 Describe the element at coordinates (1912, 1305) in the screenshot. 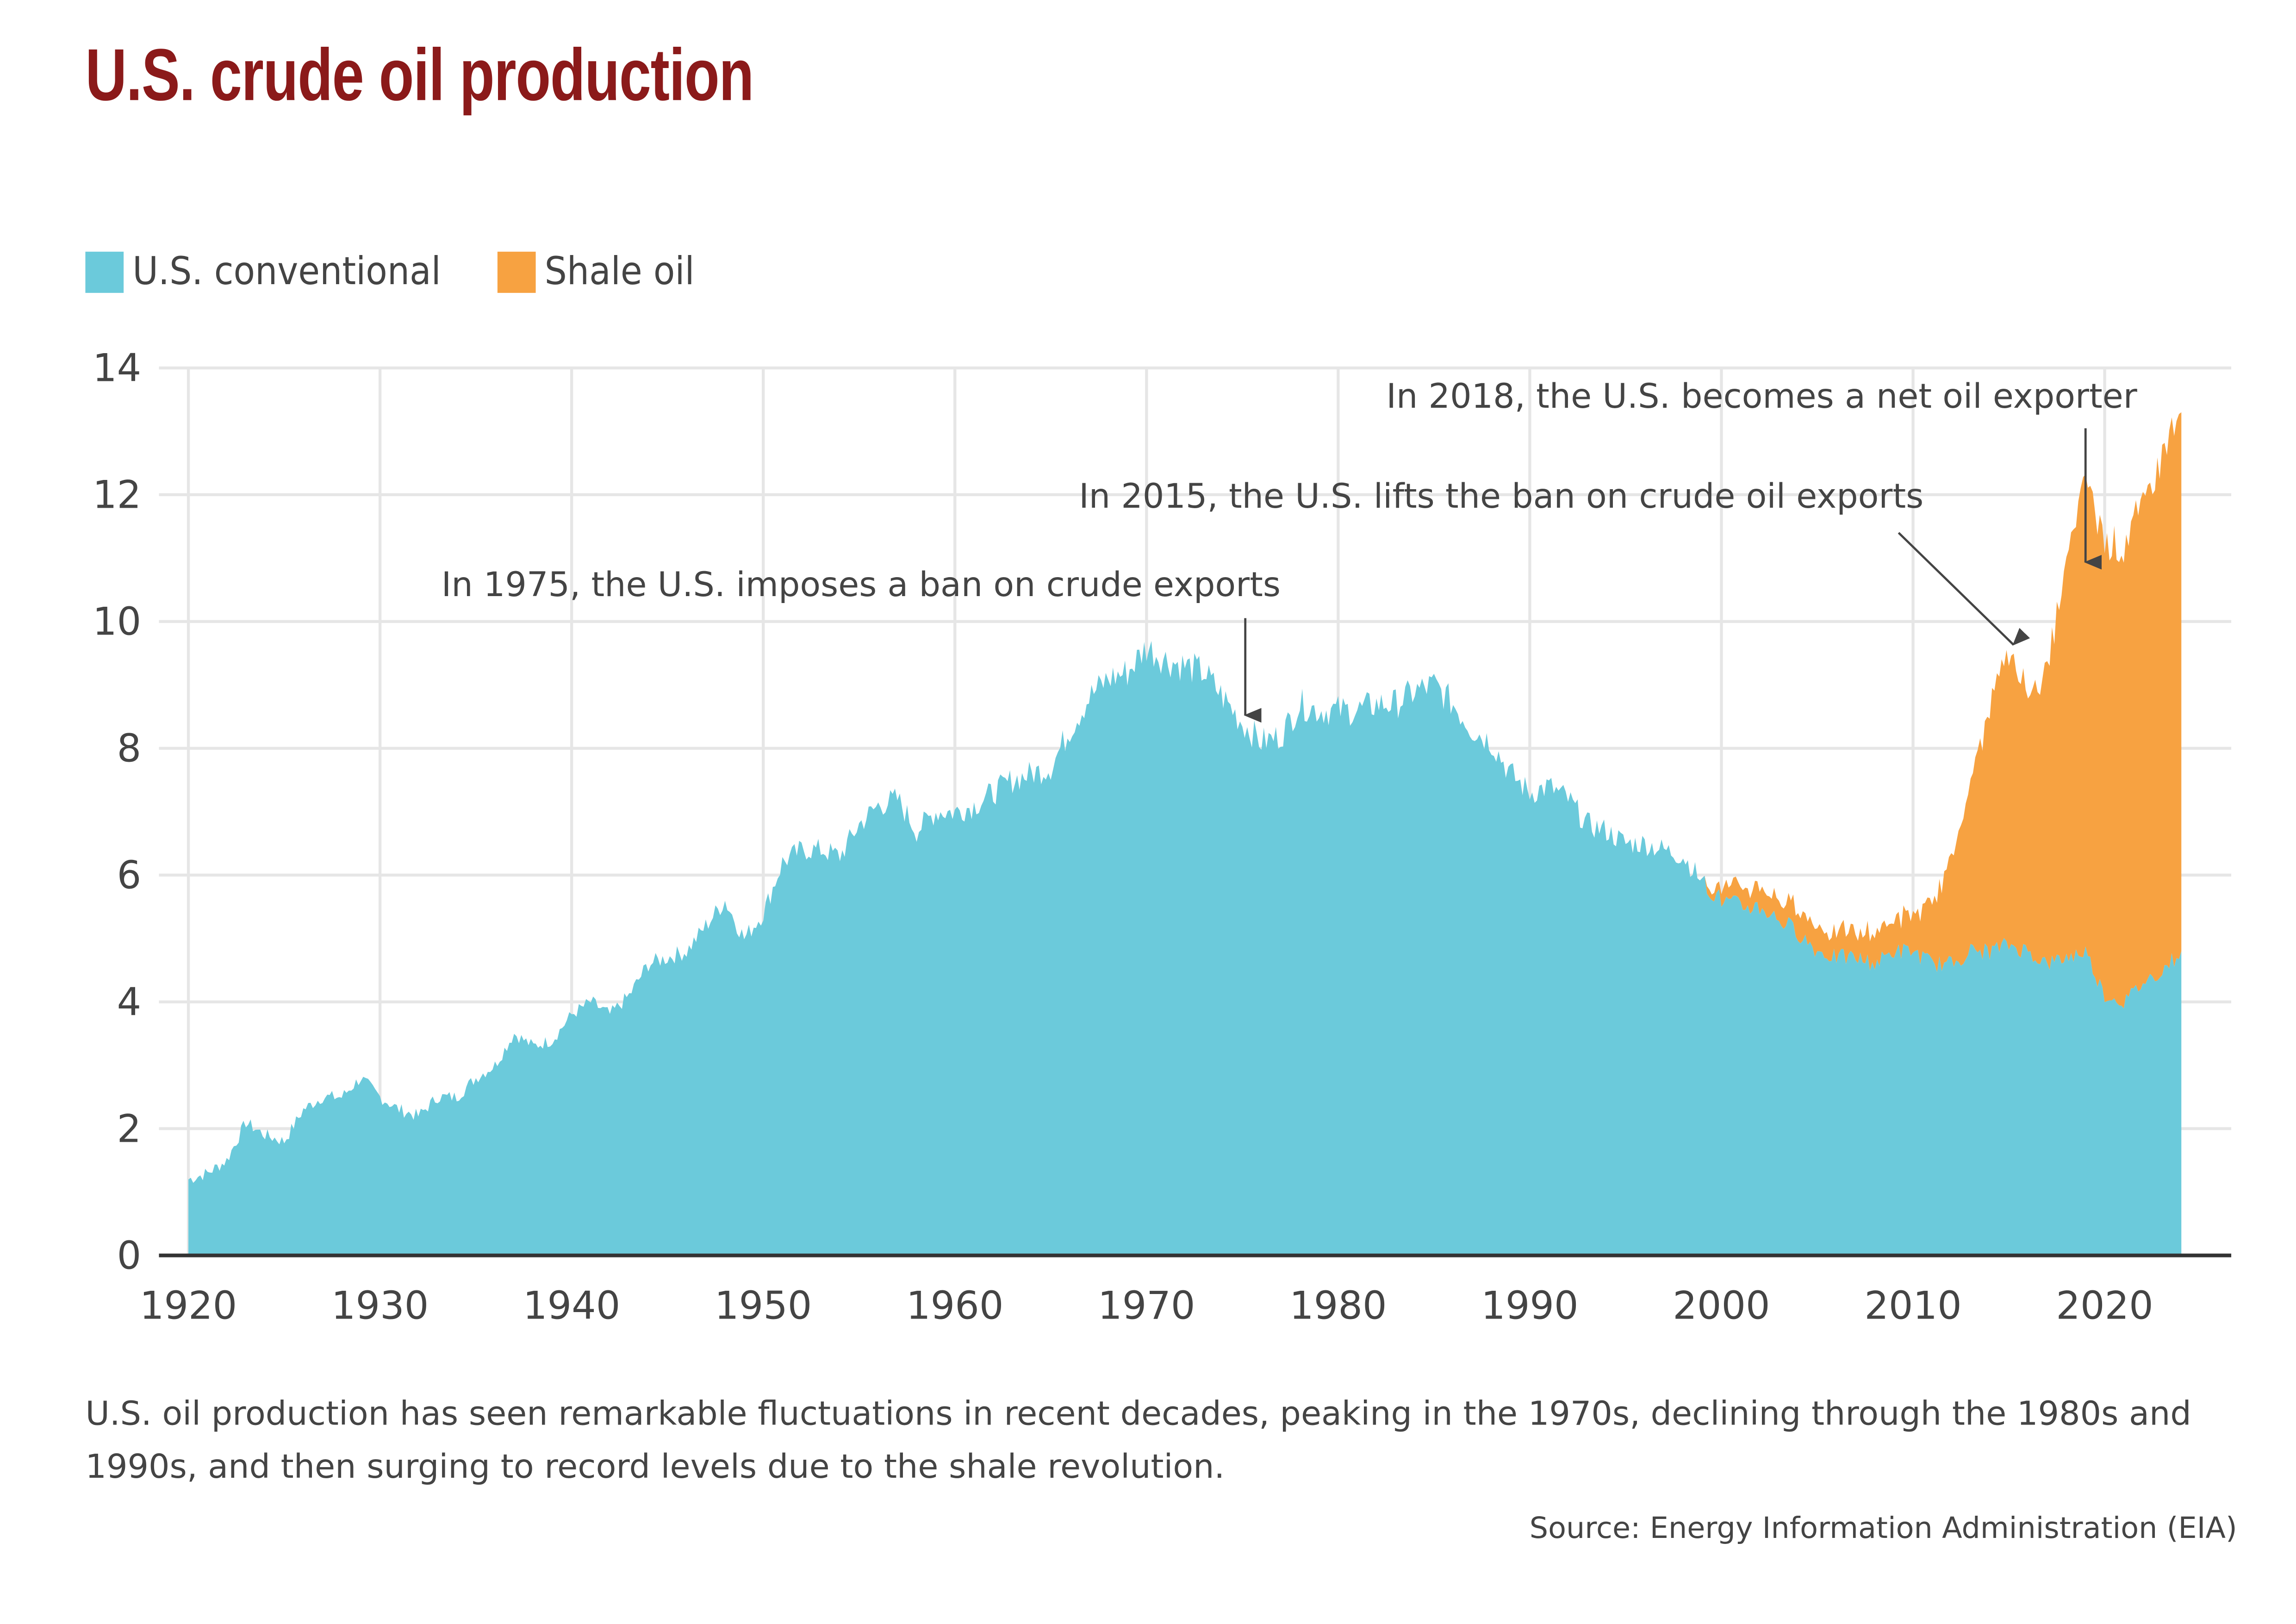

I see `x-tick-label: 2010` at that location.